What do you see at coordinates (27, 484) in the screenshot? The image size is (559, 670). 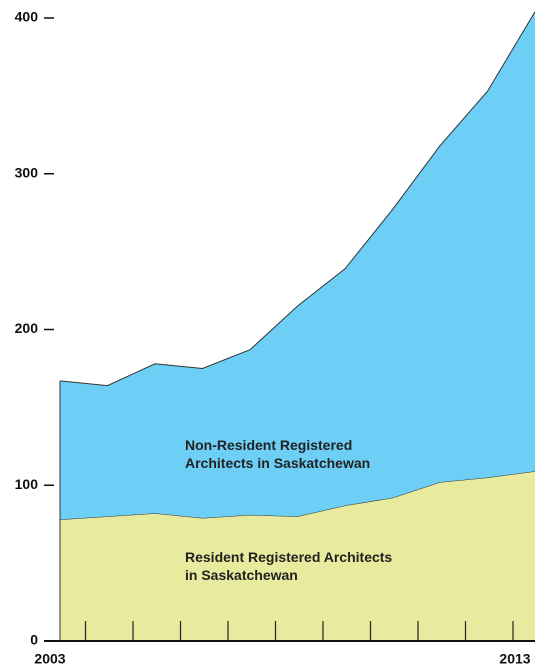 I see `y-tick-label: 100` at bounding box center [27, 484].